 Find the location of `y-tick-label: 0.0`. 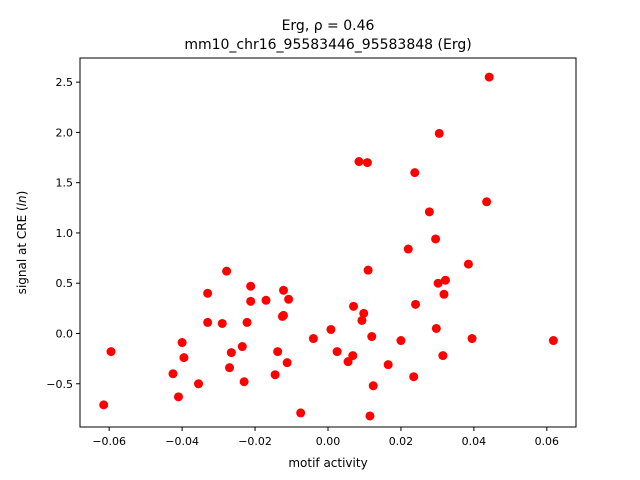

y-tick-label: 0.0 is located at coordinates (65, 333).